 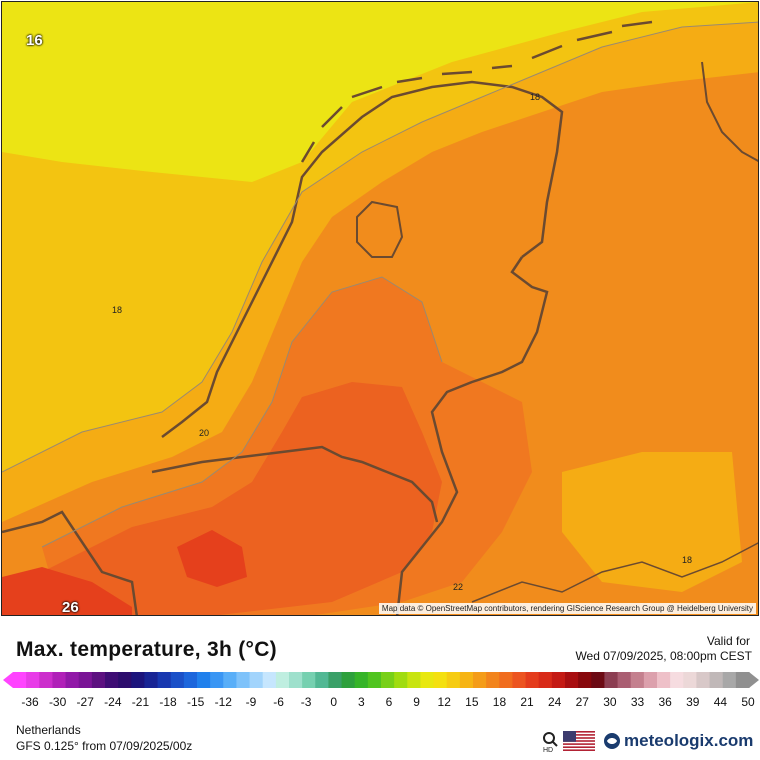 I want to click on color-scale, so click(x=381, y=680).